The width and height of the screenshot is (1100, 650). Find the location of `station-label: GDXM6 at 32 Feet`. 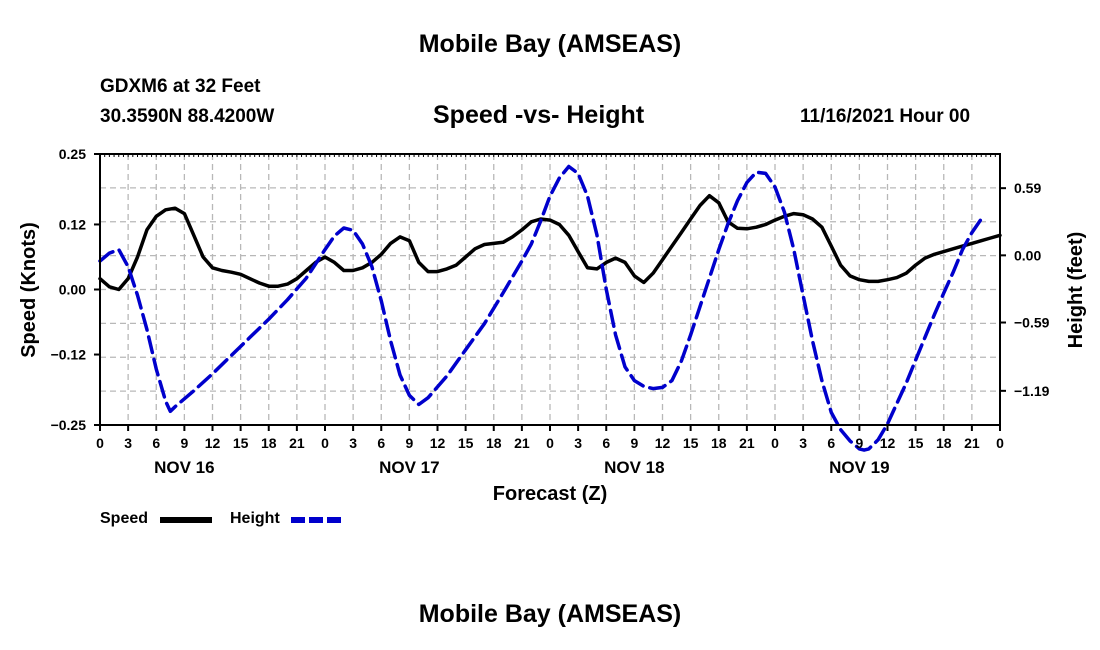

station-label: GDXM6 at 32 Feet is located at coordinates (180, 86).